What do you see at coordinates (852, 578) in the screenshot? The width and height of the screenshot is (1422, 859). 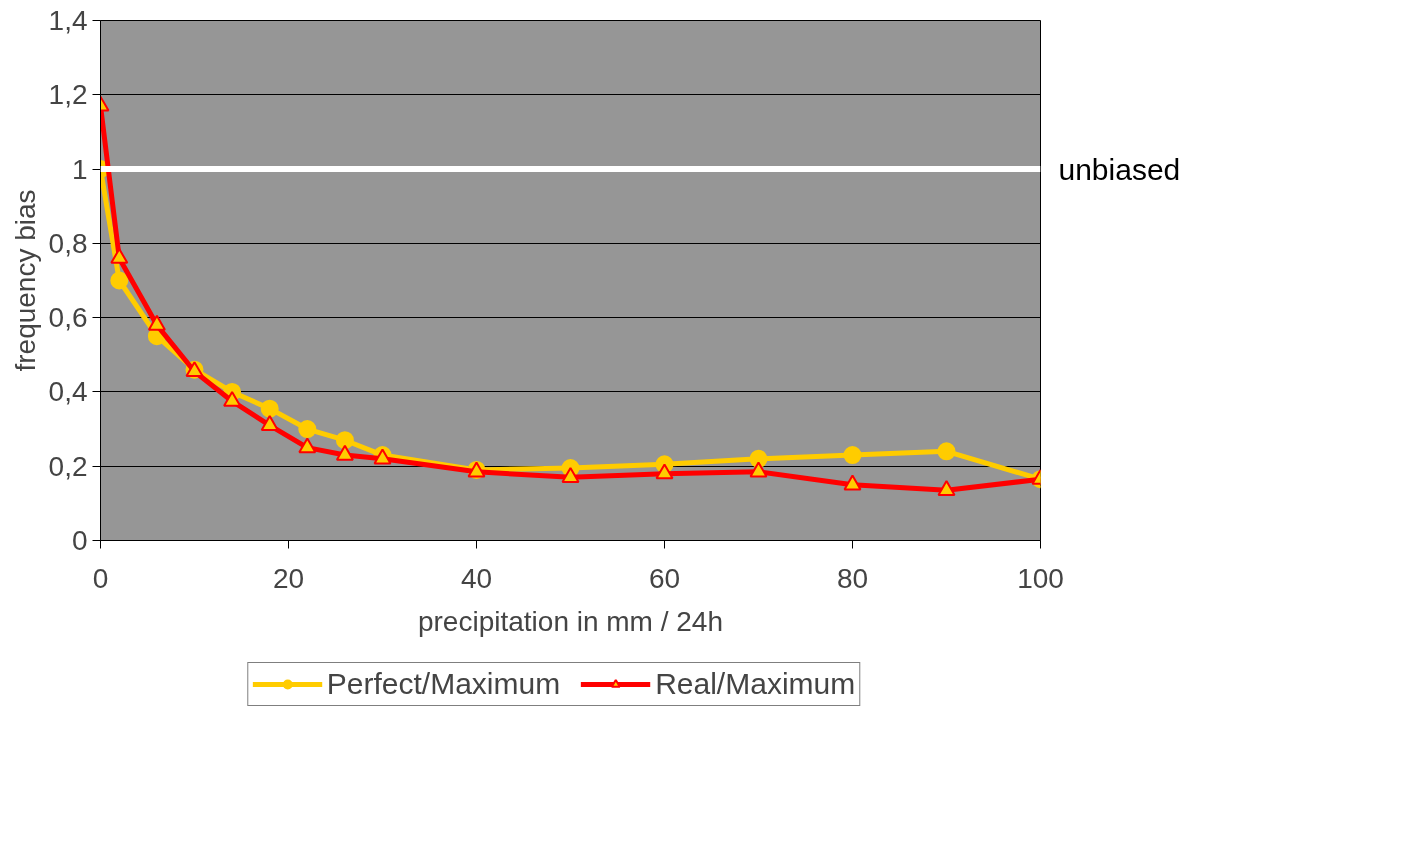 I see `x-tick-label: 80` at bounding box center [852, 578].